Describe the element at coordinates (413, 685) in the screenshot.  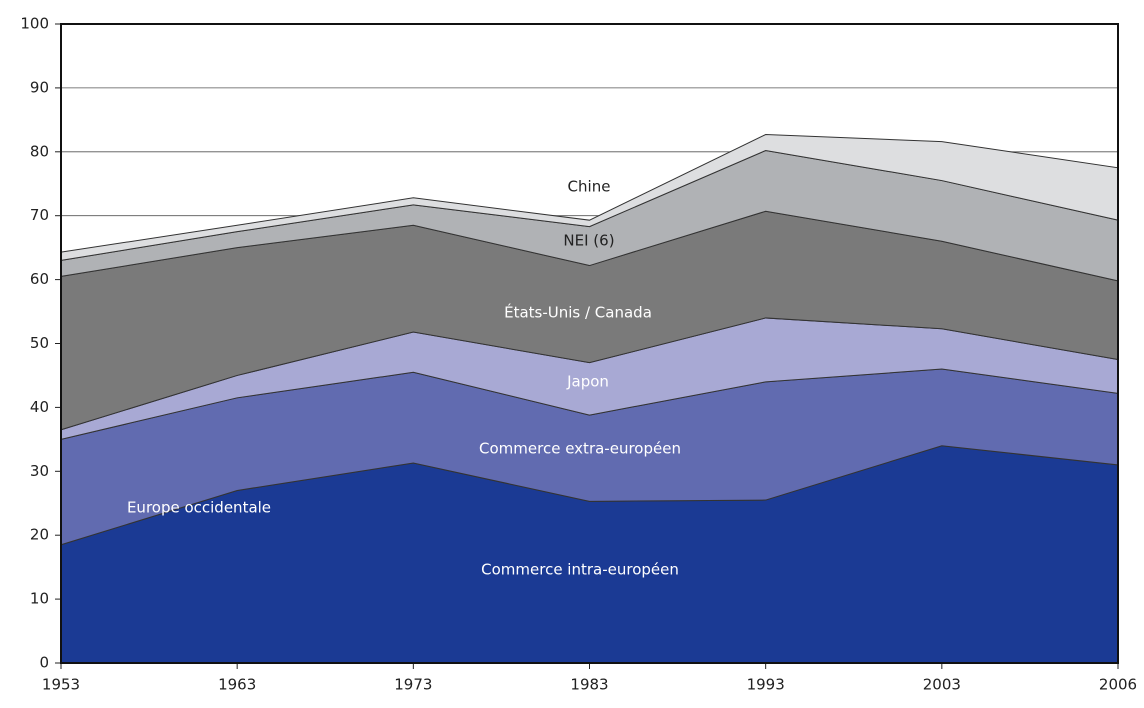
I see `x-tick-label: 1973` at that location.